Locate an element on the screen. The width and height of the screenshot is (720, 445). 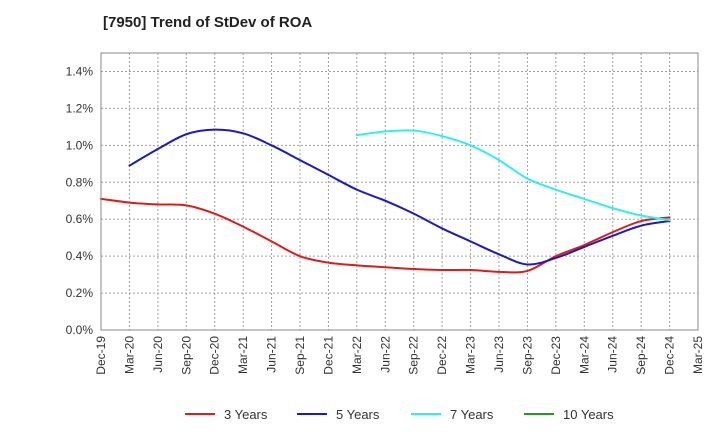
x-tick-label: Dec-20 is located at coordinates (215, 355).